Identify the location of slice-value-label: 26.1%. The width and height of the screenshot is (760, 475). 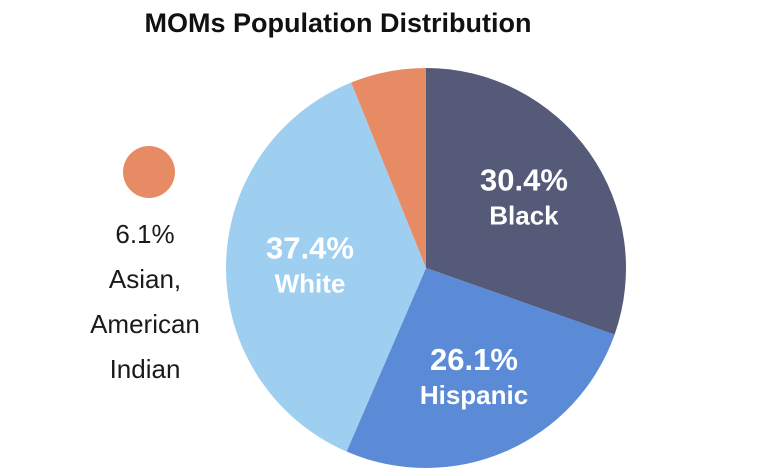
(474, 359).